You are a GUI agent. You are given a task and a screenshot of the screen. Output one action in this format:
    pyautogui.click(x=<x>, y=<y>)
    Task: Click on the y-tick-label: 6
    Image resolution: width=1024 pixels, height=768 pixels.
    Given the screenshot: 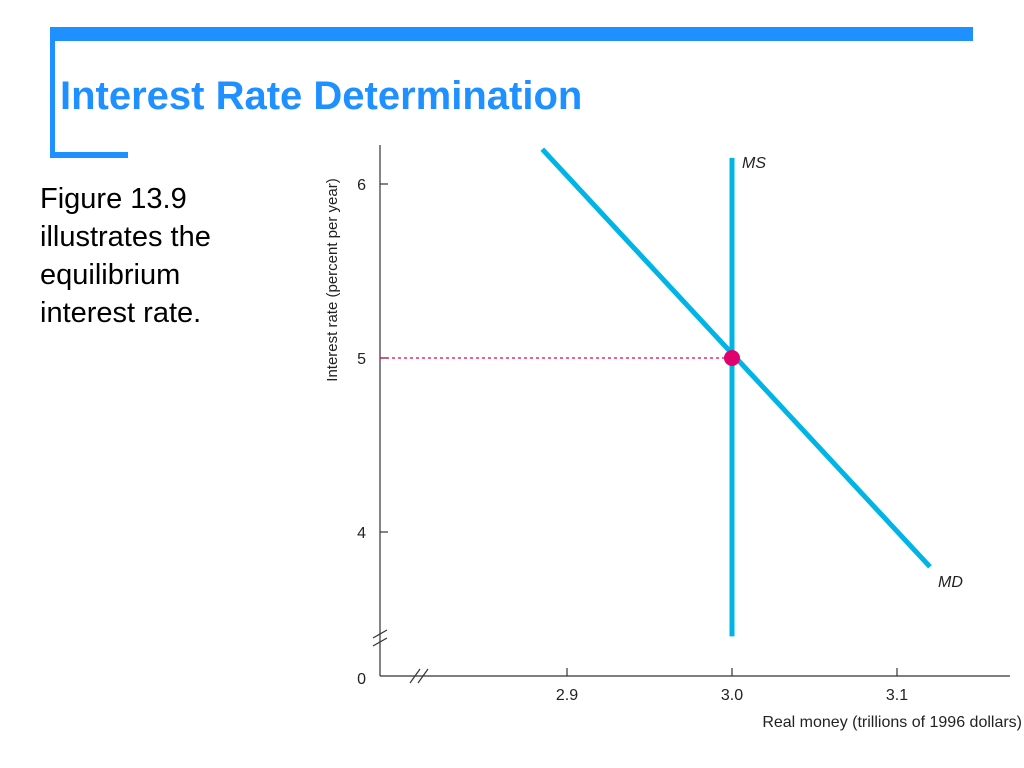 What is the action you would take?
    pyautogui.click(x=361, y=185)
    